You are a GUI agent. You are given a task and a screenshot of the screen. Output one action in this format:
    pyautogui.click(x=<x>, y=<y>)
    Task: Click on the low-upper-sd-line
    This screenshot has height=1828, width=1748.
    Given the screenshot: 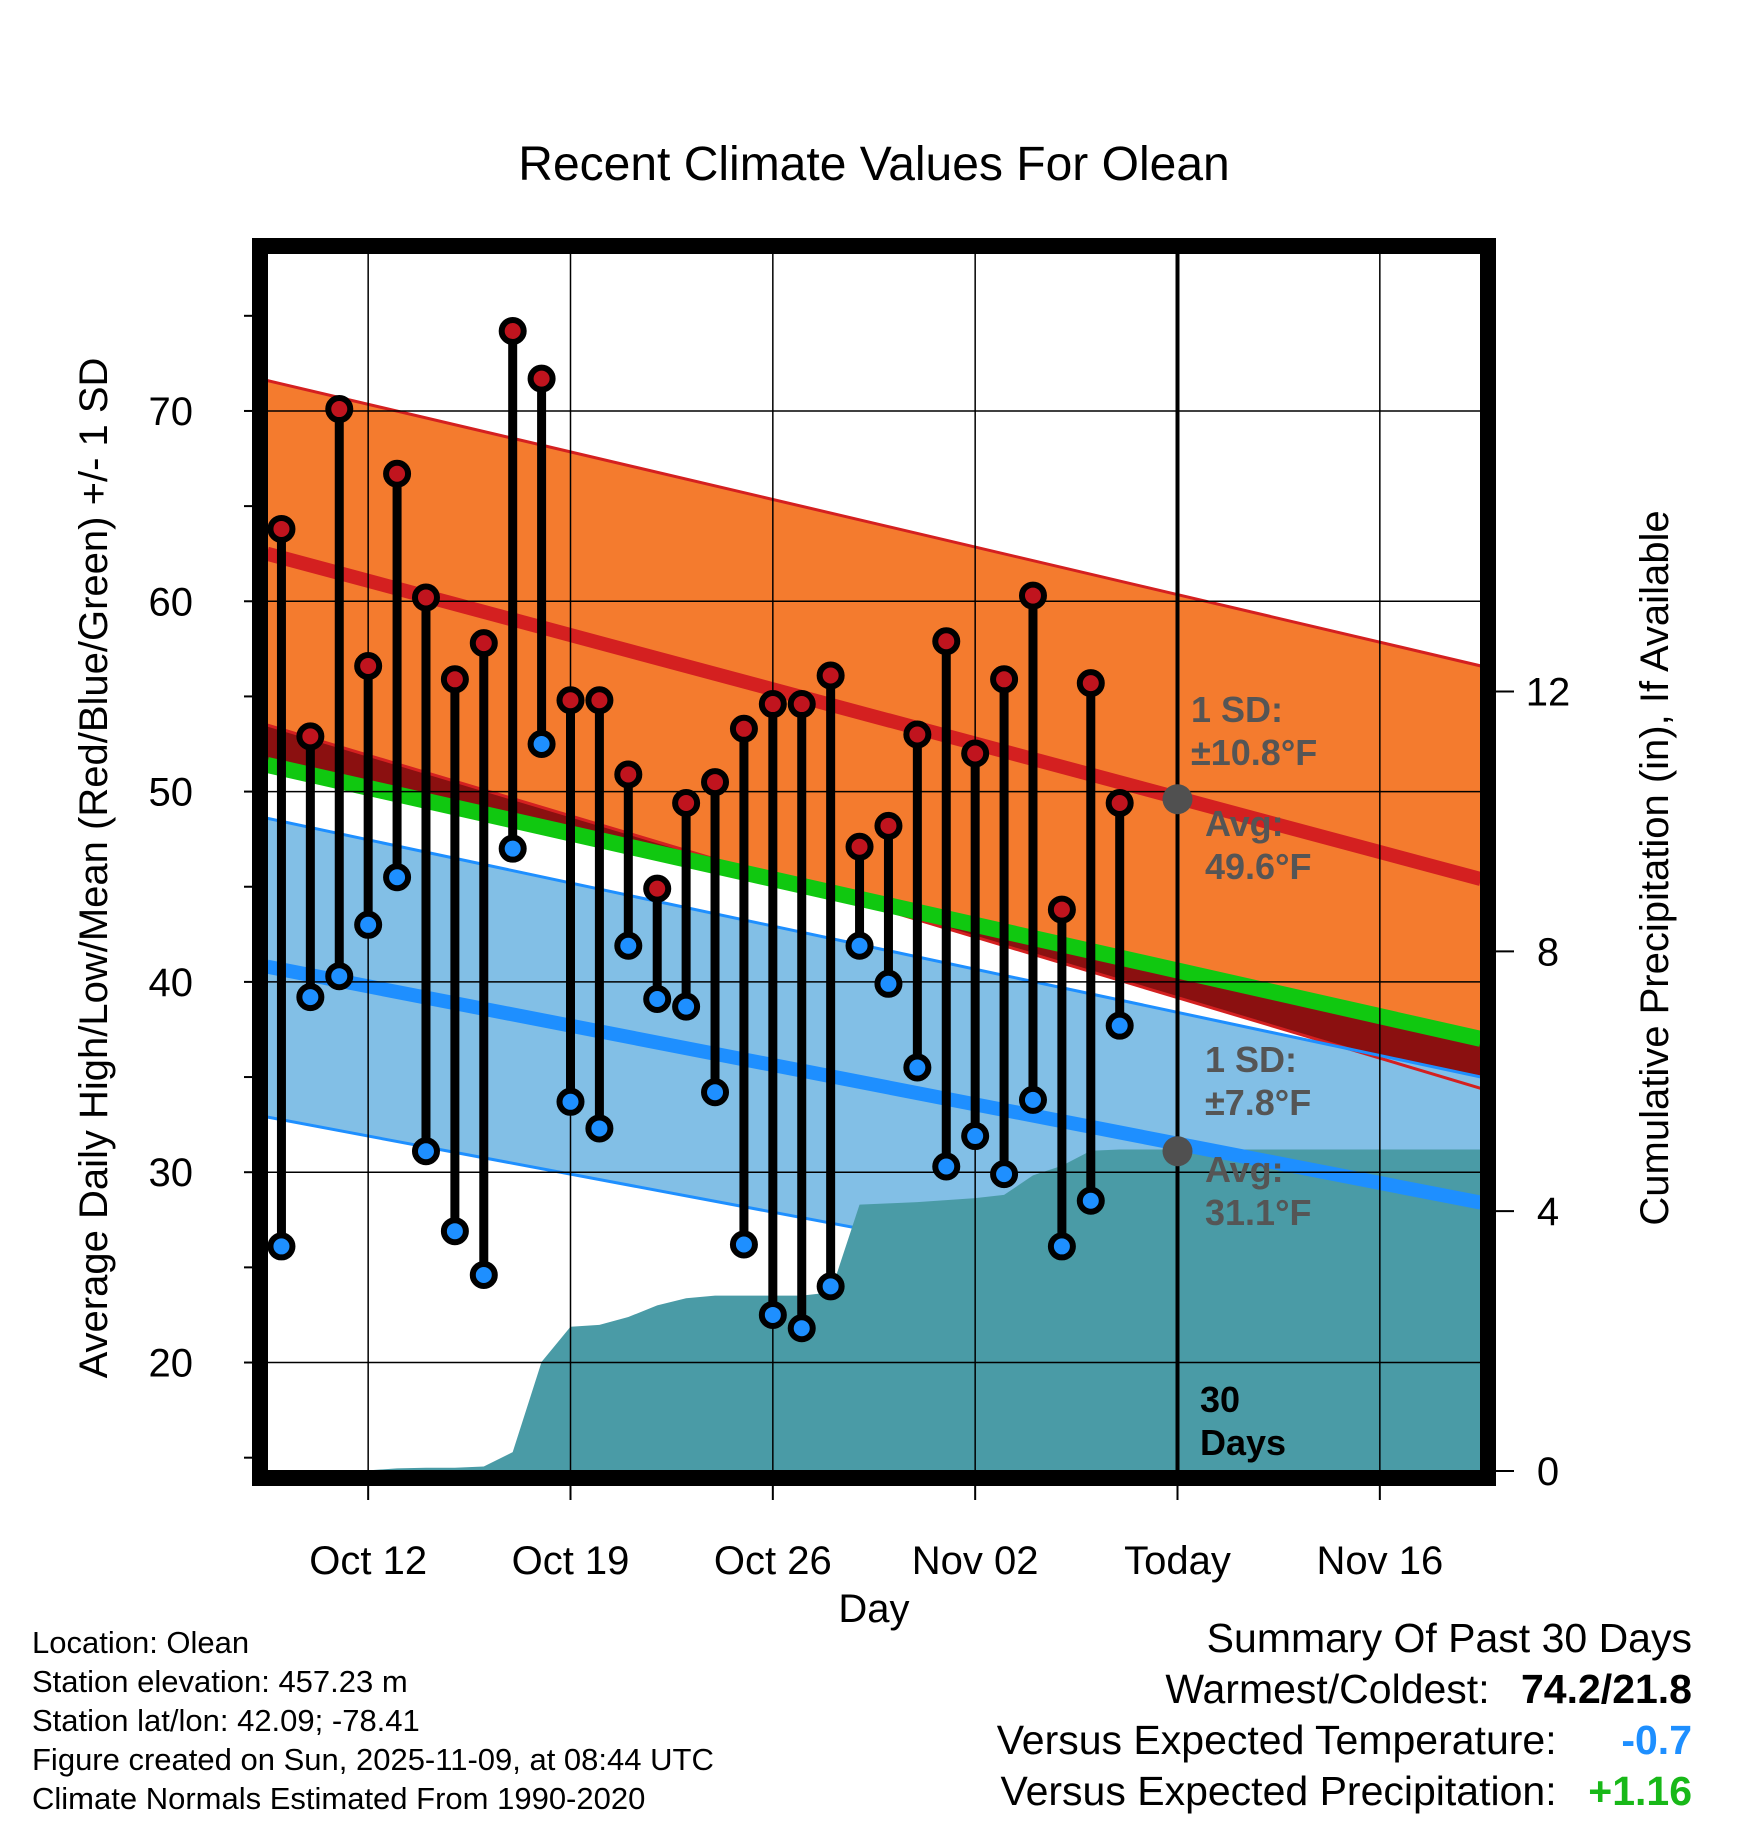 What is the action you would take?
    pyautogui.click(x=874, y=947)
    